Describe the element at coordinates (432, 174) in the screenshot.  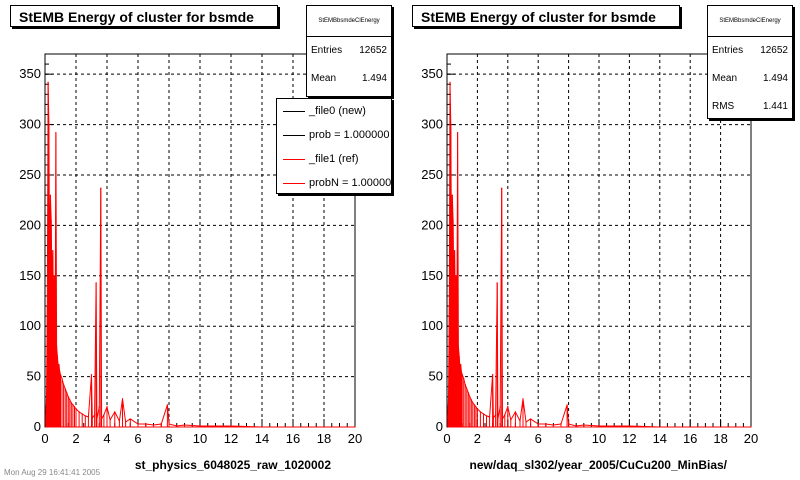
I see `right-y-tick-label: 250` at that location.